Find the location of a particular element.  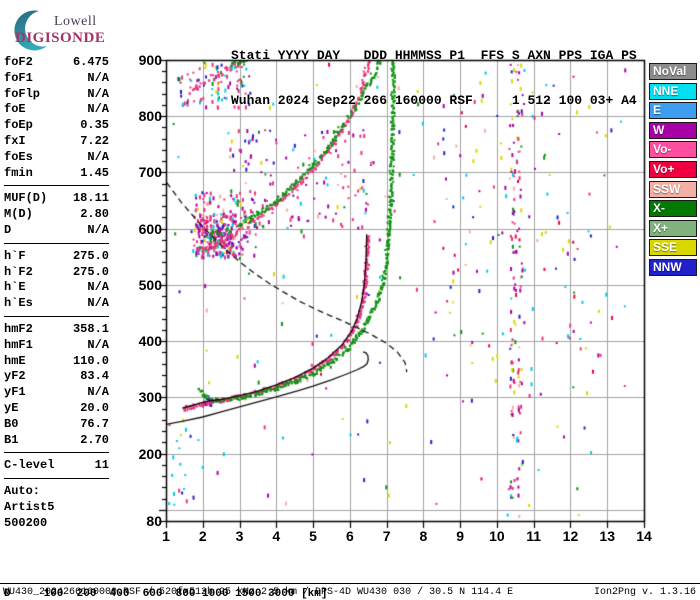

legend-item-Vo-: Vo- is located at coordinates (673, 150).